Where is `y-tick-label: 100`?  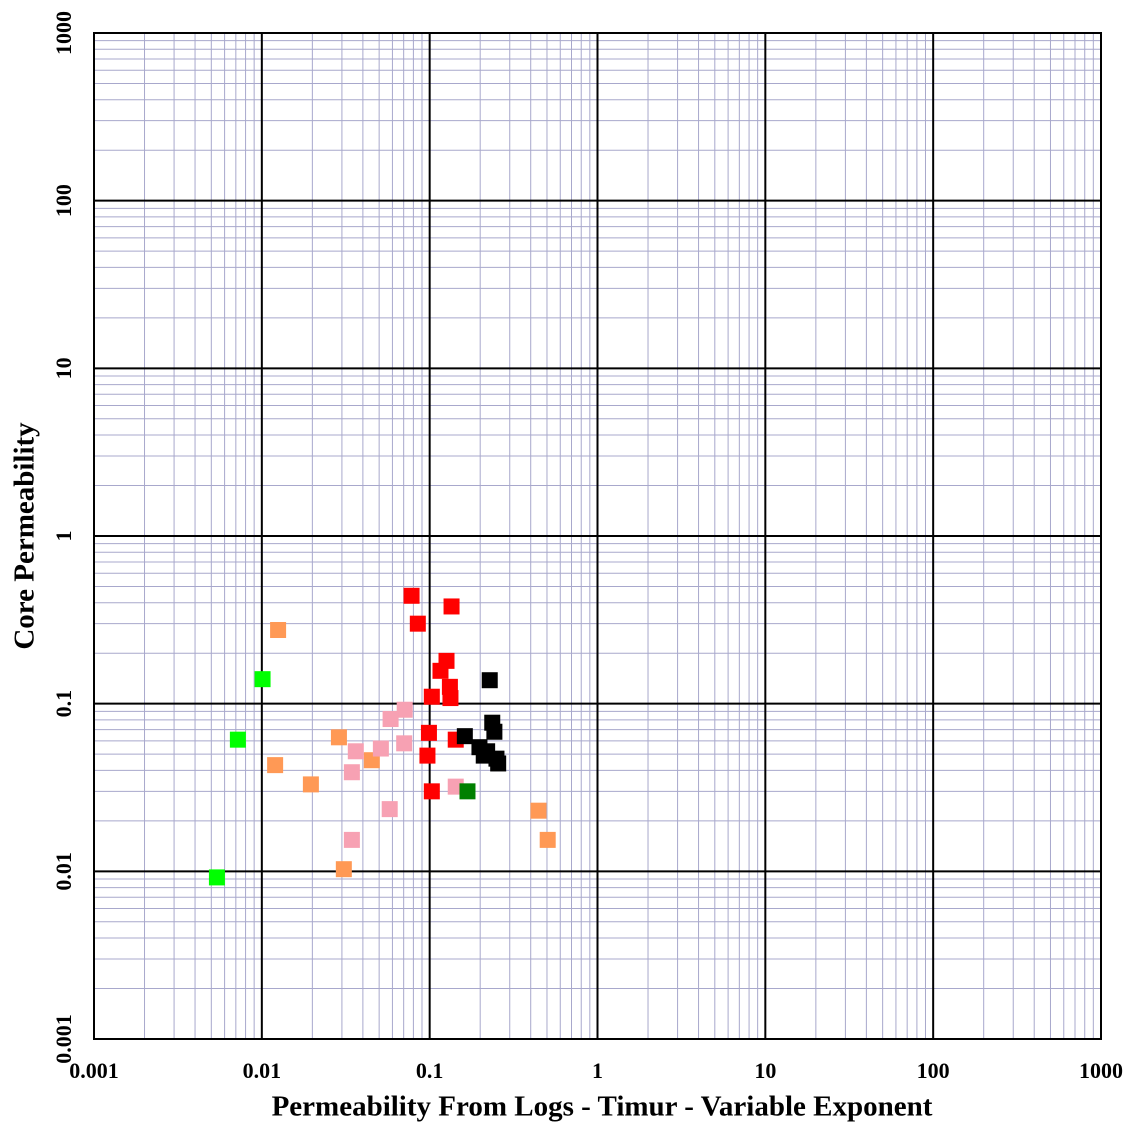
y-tick-label: 100 is located at coordinates (63, 200).